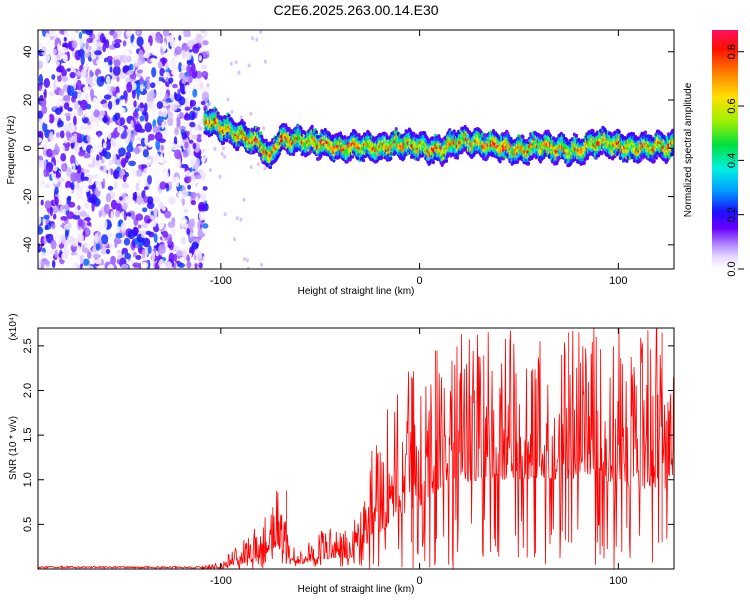 The image size is (750, 600). Describe the element at coordinates (618, 581) in the screenshot. I see `x-tick-label: 100` at that location.